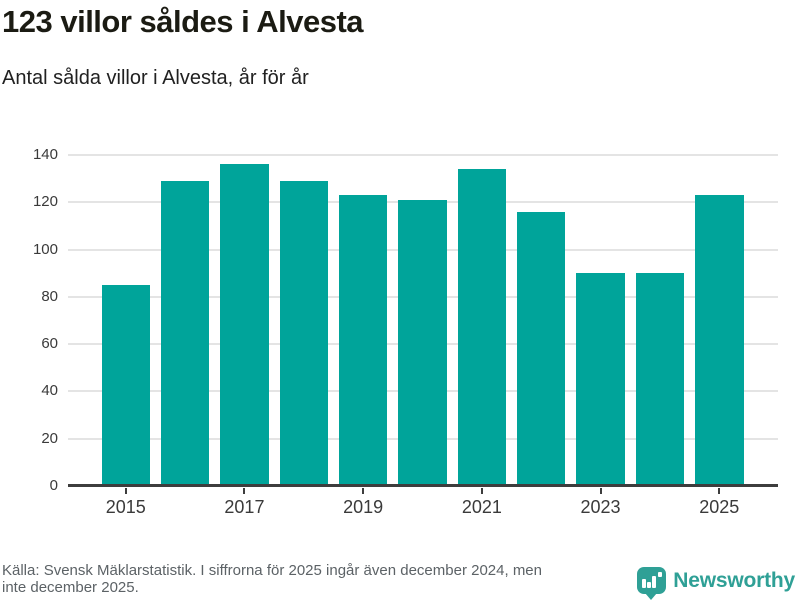 Image resolution: width=800 pixels, height=600 pixels. What do you see at coordinates (481, 507) in the screenshot?
I see `x-tick-label-2021: 2021` at bounding box center [481, 507].